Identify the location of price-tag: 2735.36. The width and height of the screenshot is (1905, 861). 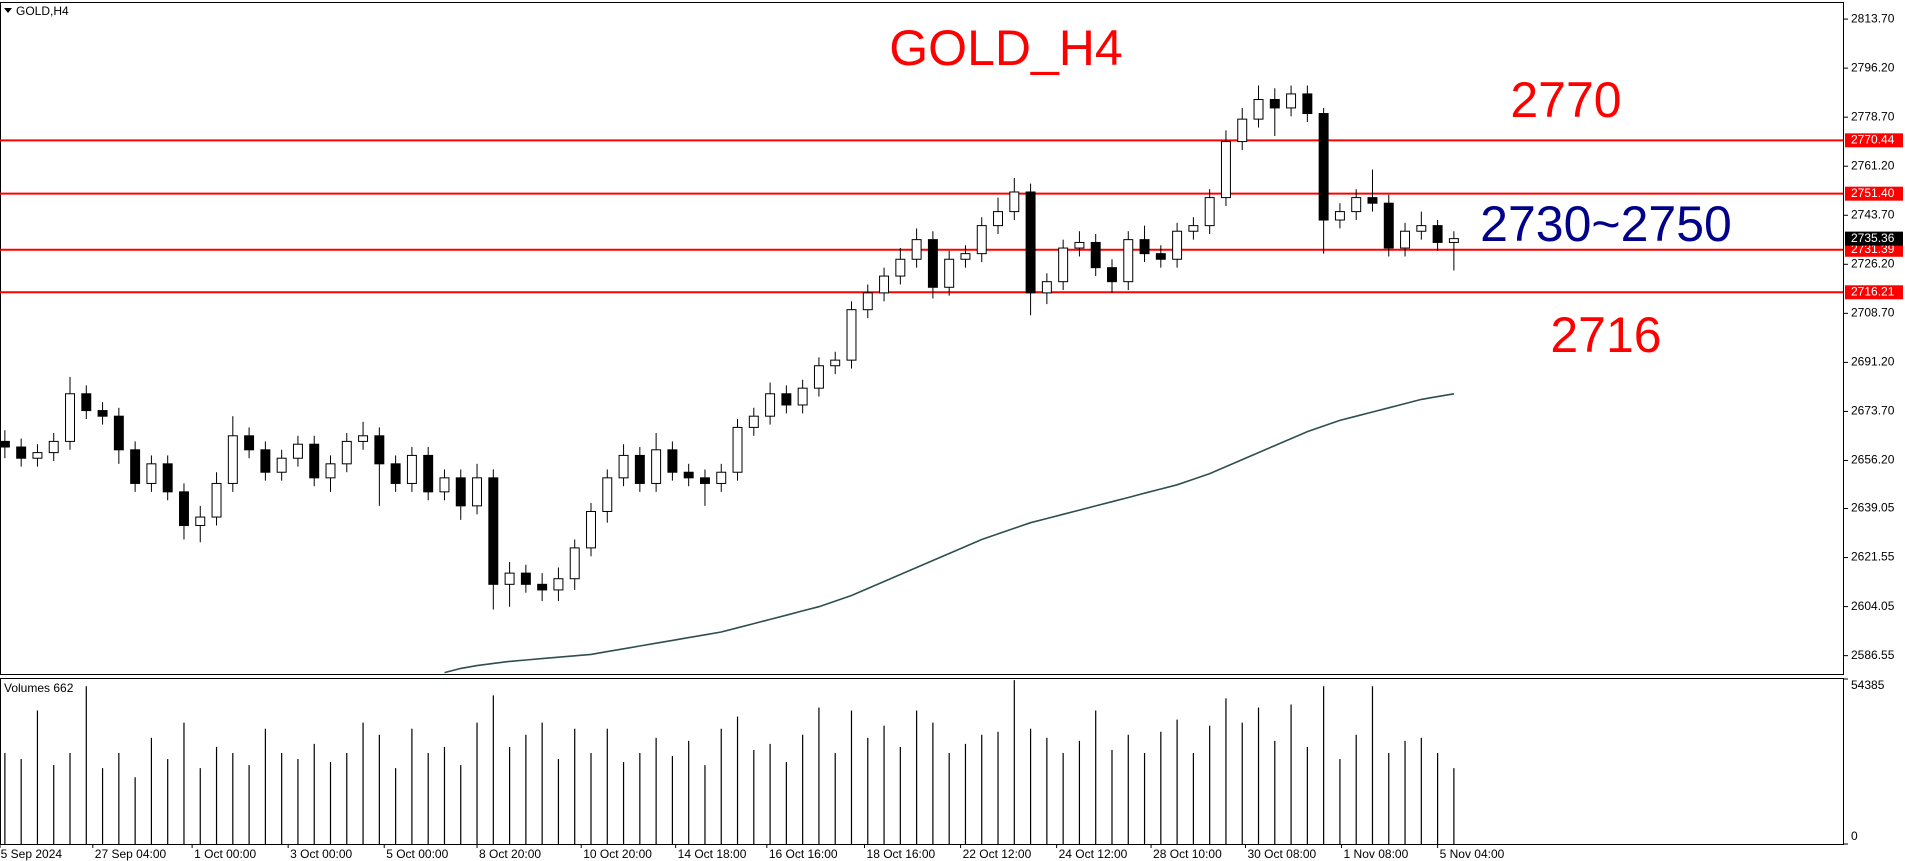
(1873, 238).